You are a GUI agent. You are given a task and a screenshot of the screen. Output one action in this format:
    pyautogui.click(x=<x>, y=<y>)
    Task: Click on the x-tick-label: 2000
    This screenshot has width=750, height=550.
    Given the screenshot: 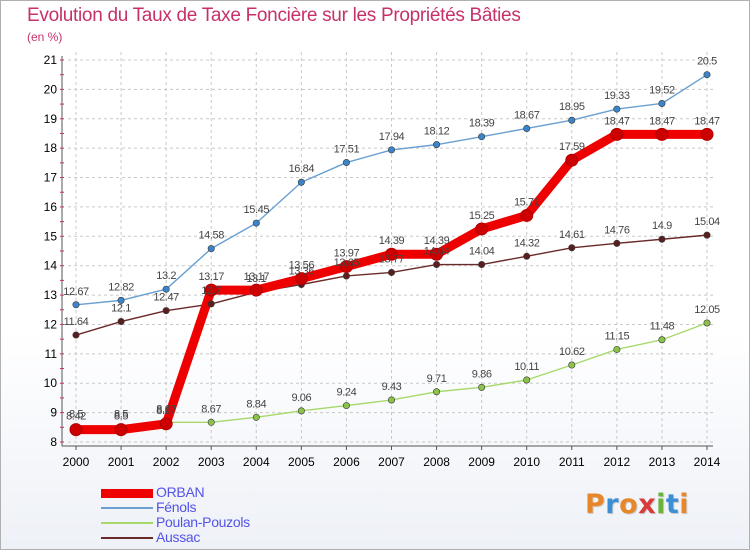 What is the action you would take?
    pyautogui.click(x=76, y=462)
    